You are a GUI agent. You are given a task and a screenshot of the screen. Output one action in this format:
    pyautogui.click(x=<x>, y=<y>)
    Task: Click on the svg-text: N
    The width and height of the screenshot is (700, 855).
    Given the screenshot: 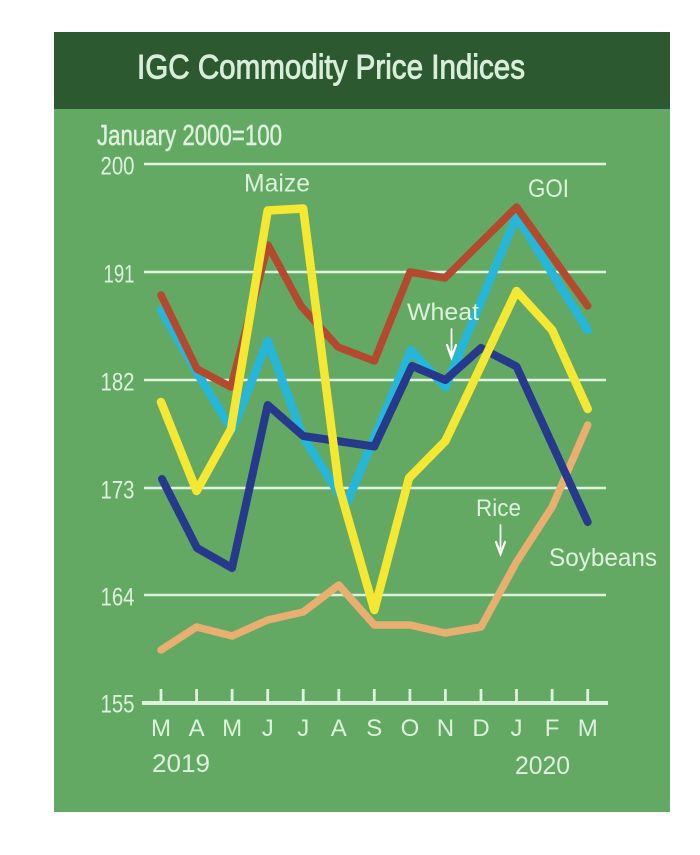 What is the action you would take?
    pyautogui.click(x=445, y=728)
    